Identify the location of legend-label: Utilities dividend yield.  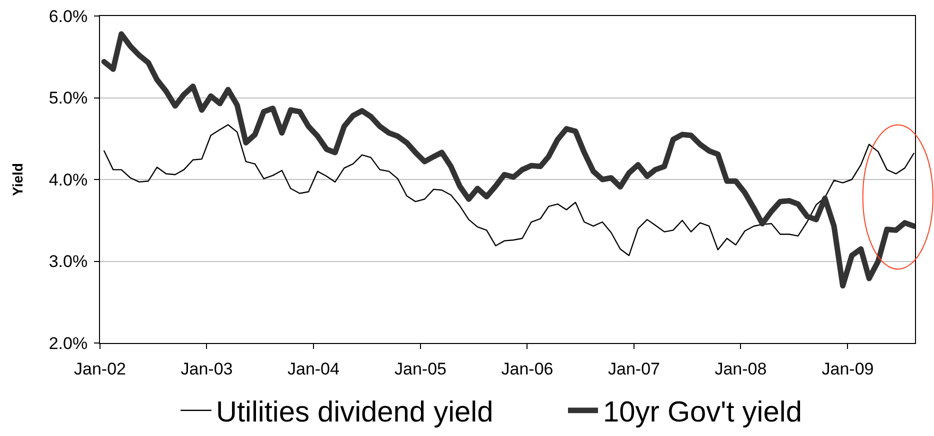
(355, 412).